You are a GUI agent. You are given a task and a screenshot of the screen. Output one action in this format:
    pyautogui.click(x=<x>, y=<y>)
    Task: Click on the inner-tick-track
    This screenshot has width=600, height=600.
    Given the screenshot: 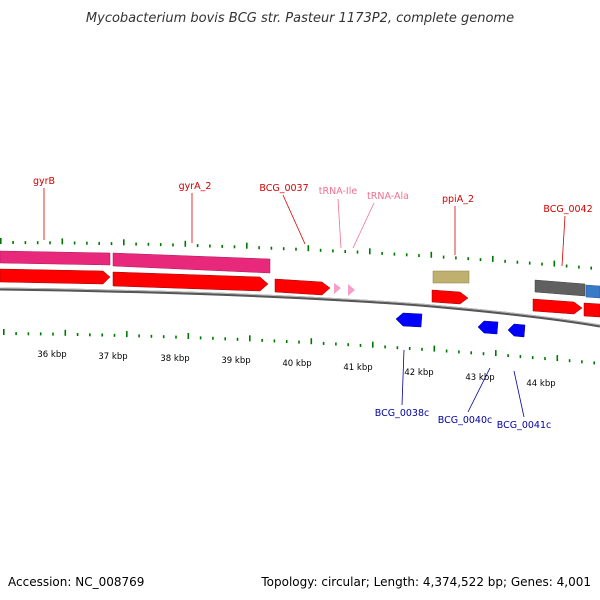 What is the action you would take?
    pyautogui.click(x=299, y=347)
    